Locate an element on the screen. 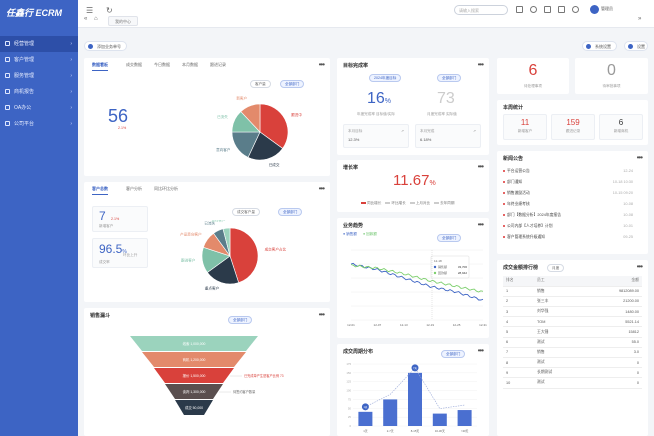 The width and height of the screenshot is (654, 436). weekly-stat-1: 159 跟进记录 is located at coordinates (573, 127).